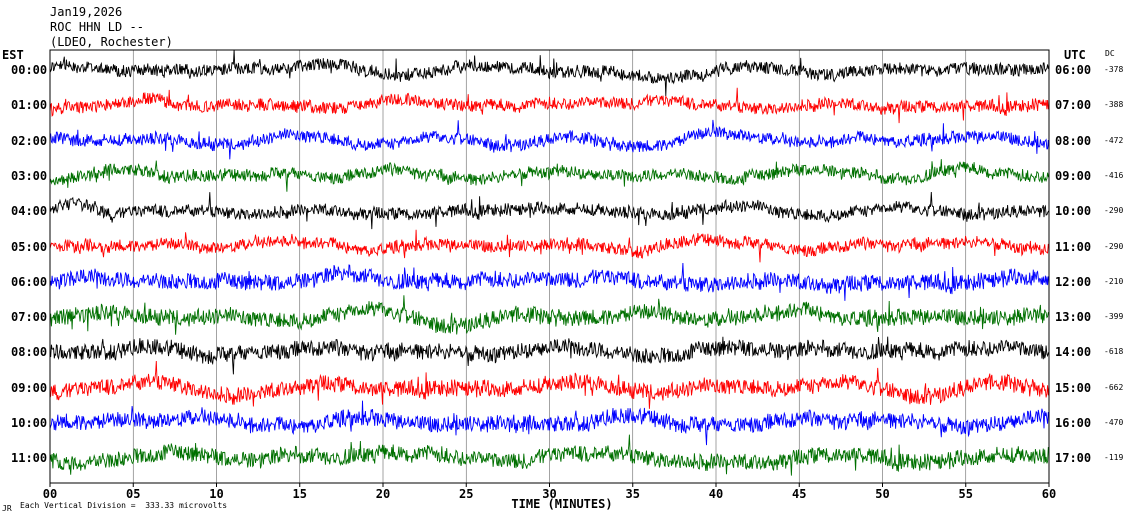  What do you see at coordinates (561, 504) in the screenshot?
I see `x-axis-label: TIME (MINUTES)` at bounding box center [561, 504].